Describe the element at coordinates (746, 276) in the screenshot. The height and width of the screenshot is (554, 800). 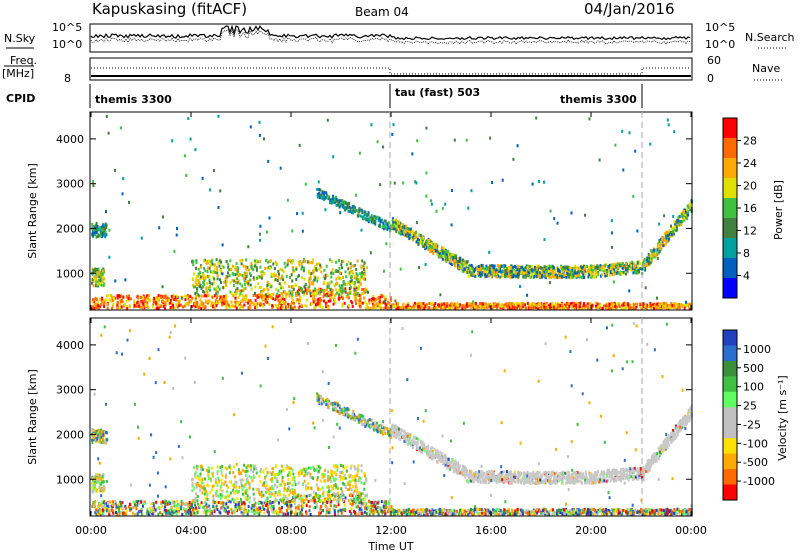
I see `colorbar-tick-label: 4` at that location.